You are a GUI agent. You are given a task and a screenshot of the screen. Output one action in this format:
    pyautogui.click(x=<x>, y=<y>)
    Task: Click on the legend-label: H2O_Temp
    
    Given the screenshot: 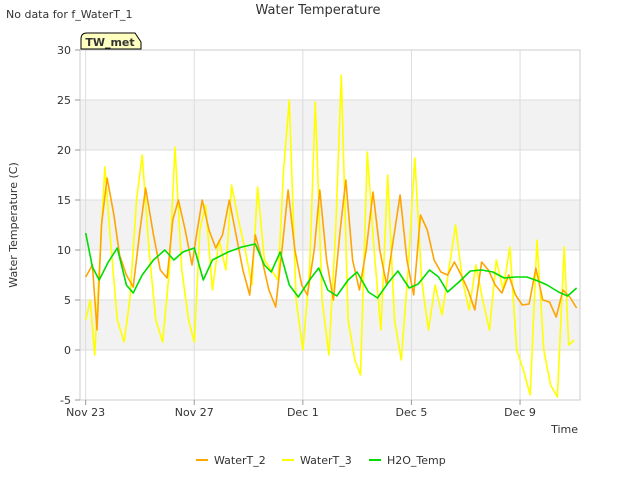 What is the action you would take?
    pyautogui.click(x=416, y=460)
    